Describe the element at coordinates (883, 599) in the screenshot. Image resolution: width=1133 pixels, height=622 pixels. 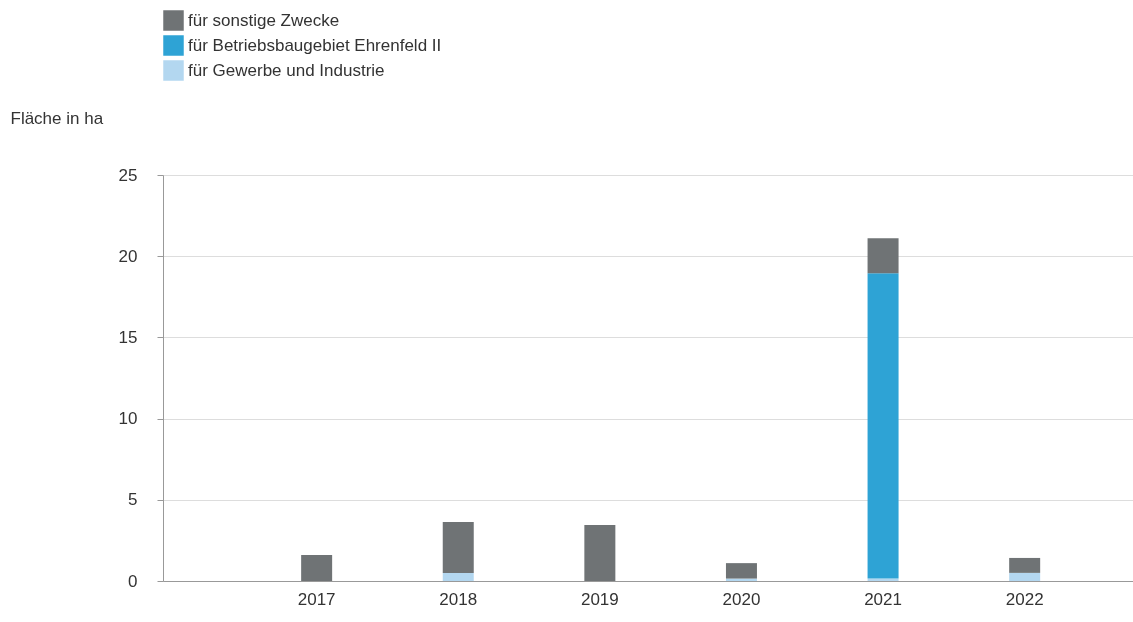
I see `x-tick-label: 2021` at that location.